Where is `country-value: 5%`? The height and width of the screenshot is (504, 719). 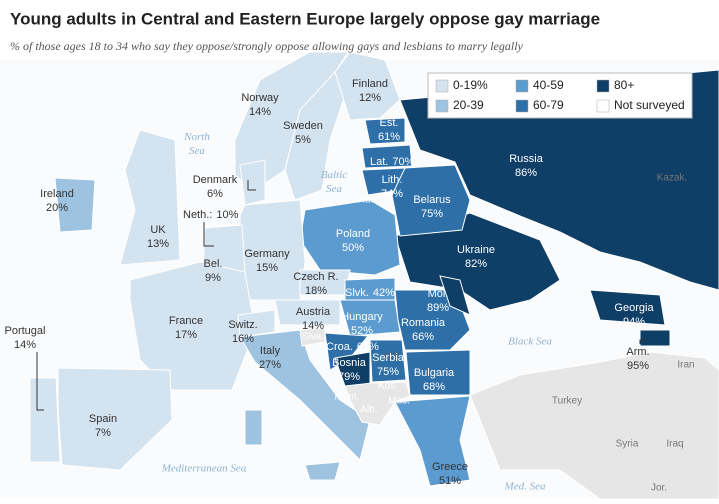 country-value: 5% is located at coordinates (303, 140).